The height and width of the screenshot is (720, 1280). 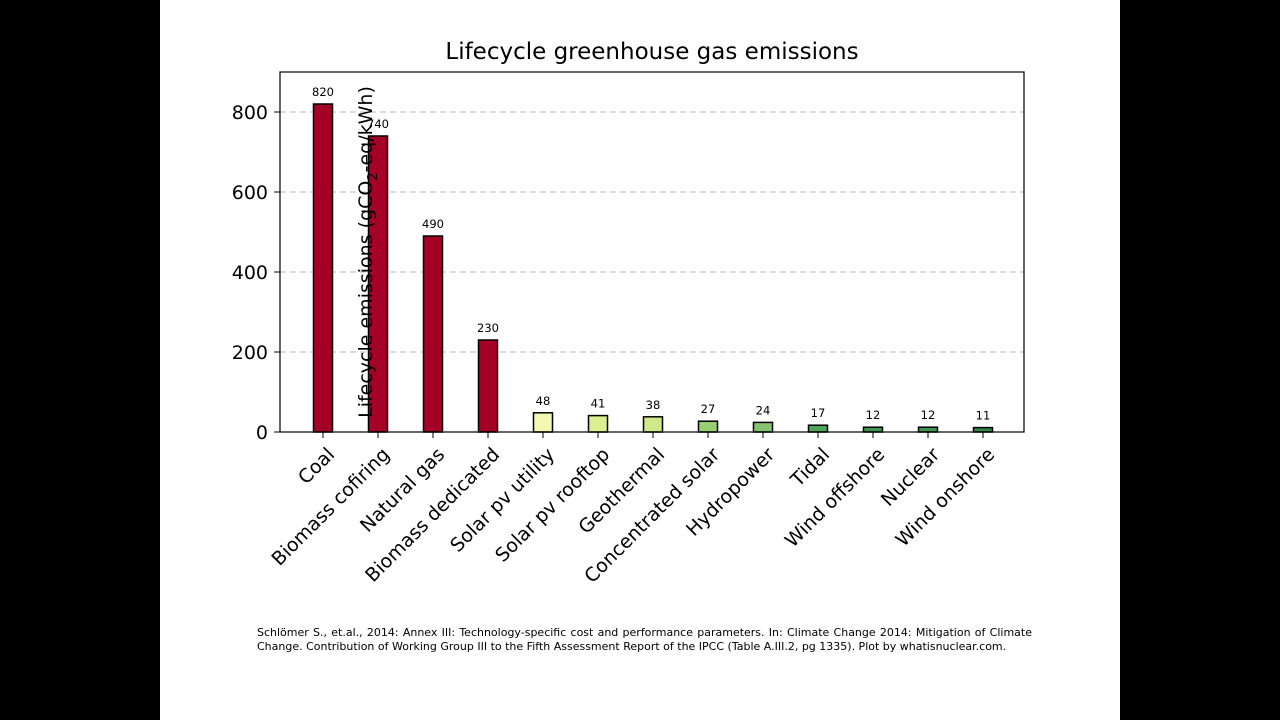 What do you see at coordinates (763, 410) in the screenshot?
I see `bar-value-label: 24` at bounding box center [763, 410].